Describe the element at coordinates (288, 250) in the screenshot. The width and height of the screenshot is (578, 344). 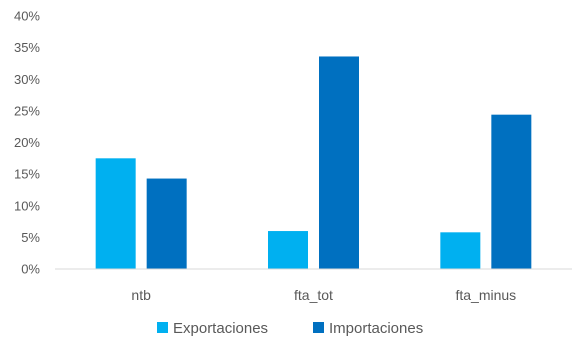
I see `bar-exportaciones-fta-tot` at that location.